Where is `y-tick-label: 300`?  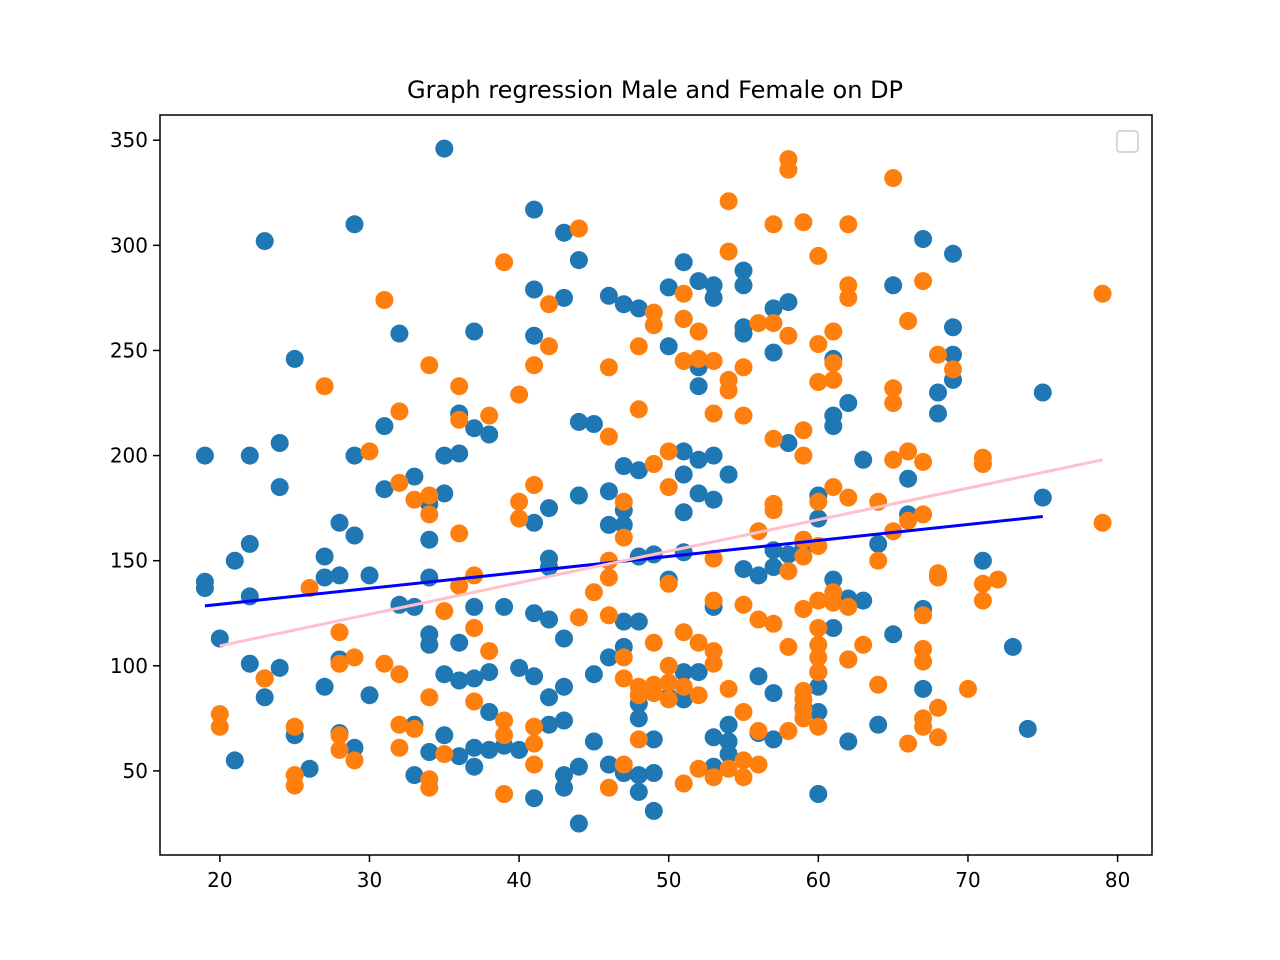 y-tick-label: 300 is located at coordinates (129, 245).